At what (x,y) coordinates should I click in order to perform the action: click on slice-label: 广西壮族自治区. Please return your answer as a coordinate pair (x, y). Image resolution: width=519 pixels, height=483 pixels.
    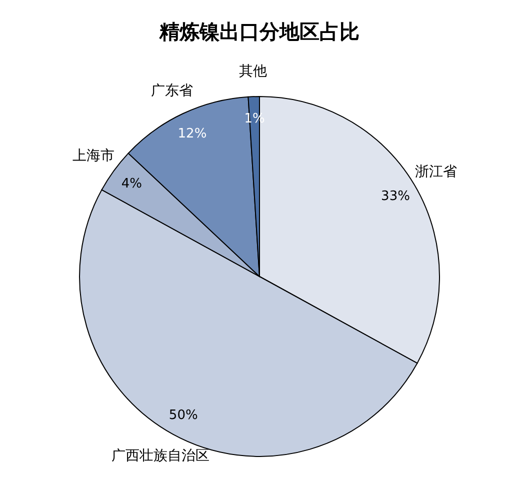
    Looking at the image, I should click on (161, 456).